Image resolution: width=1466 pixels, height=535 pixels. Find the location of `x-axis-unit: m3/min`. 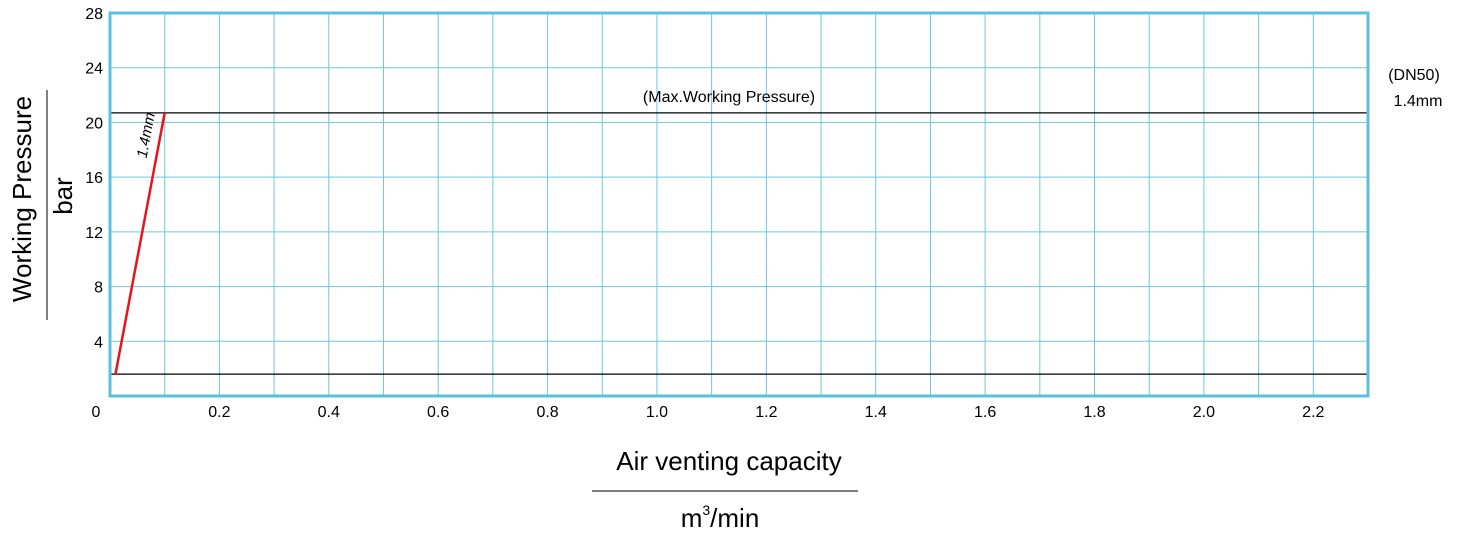

x-axis-unit: m3/min is located at coordinates (720, 517).